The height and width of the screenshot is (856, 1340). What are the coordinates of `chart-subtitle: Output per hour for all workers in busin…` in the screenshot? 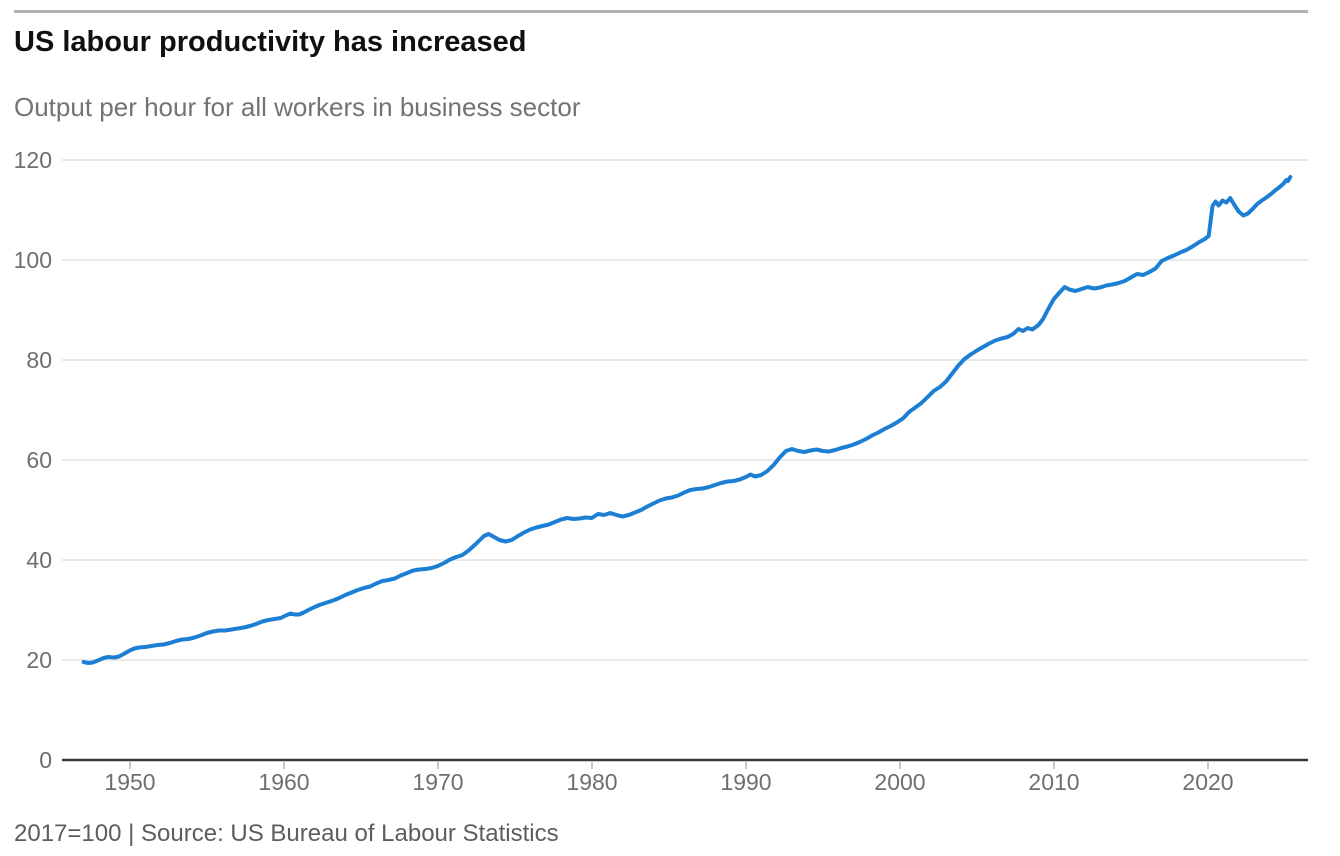 It's located at (297, 107).